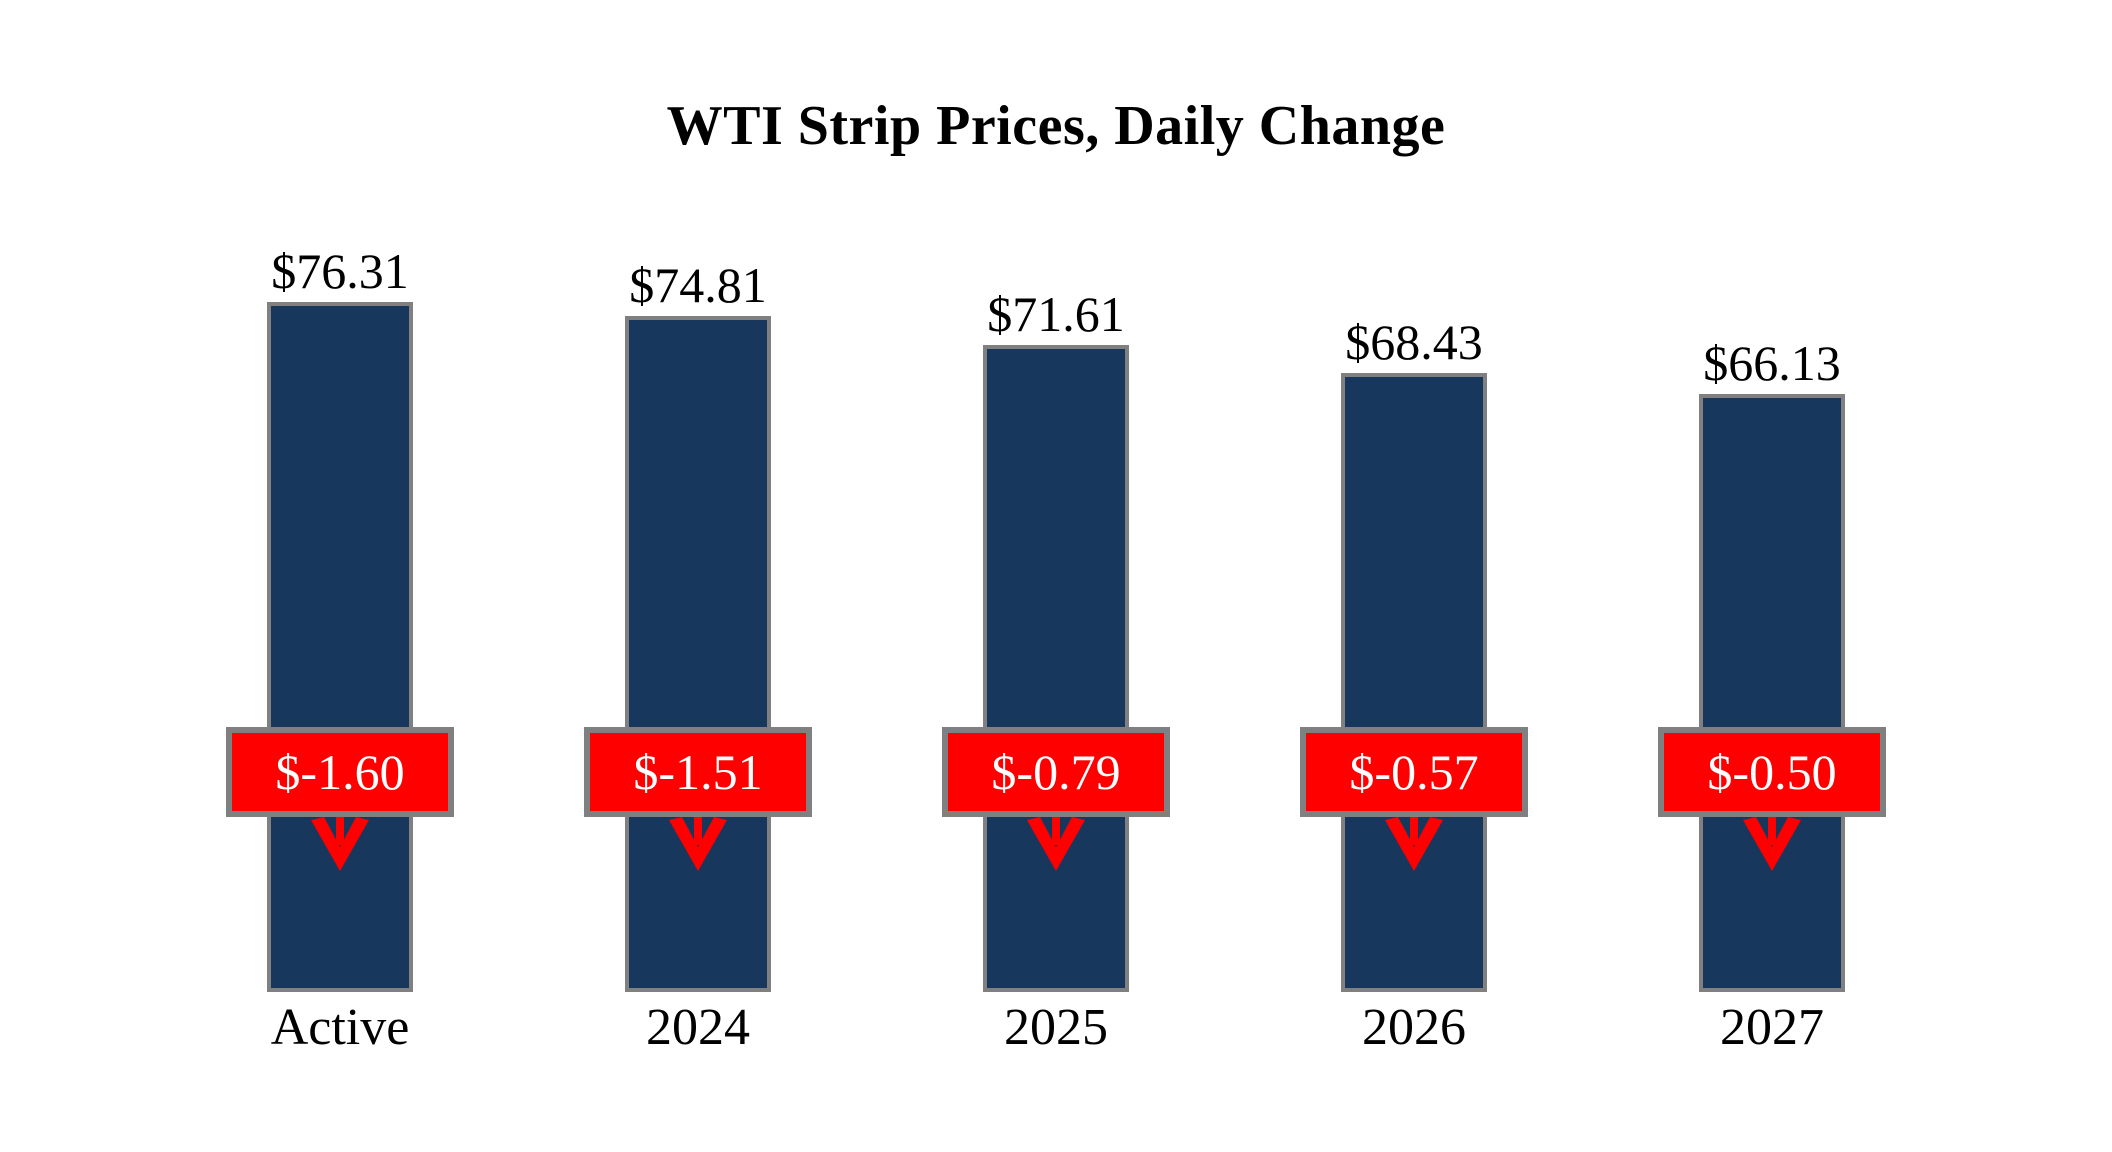  I want to click on price-label: $68.43, so click(1414, 342).